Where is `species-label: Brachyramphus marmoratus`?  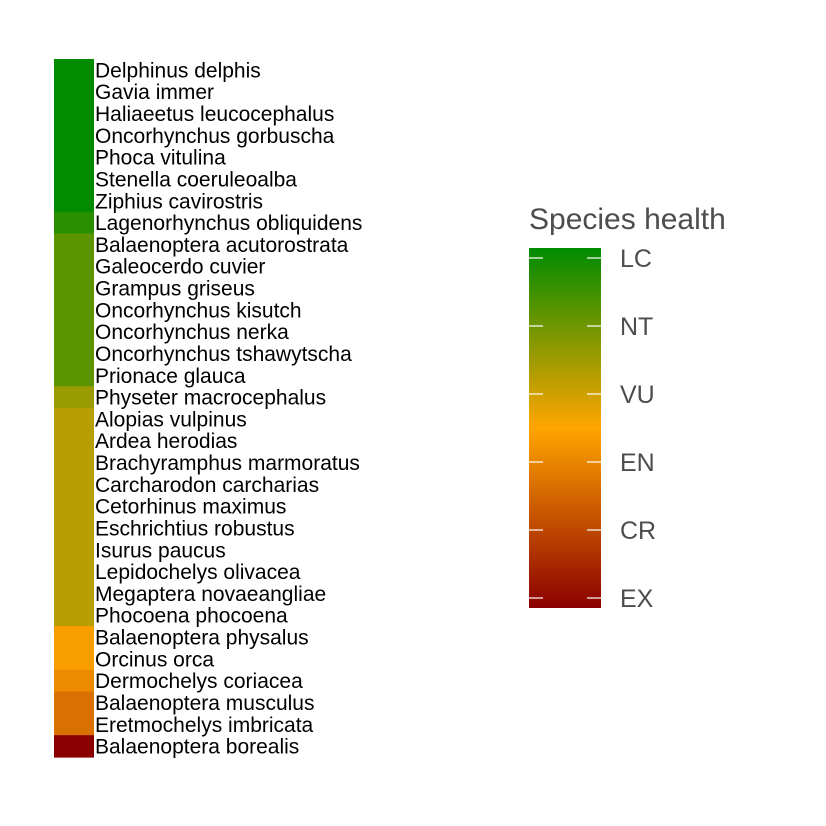 species-label: Brachyramphus marmoratus is located at coordinates (227, 463).